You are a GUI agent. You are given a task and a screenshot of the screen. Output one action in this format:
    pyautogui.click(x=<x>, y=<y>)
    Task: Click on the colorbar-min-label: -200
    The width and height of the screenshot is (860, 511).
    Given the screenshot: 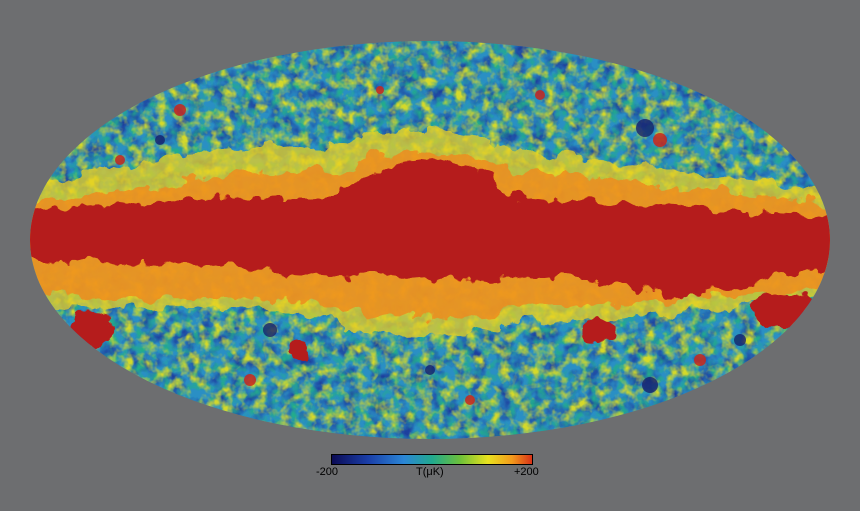 What is the action you would take?
    pyautogui.click(x=327, y=472)
    